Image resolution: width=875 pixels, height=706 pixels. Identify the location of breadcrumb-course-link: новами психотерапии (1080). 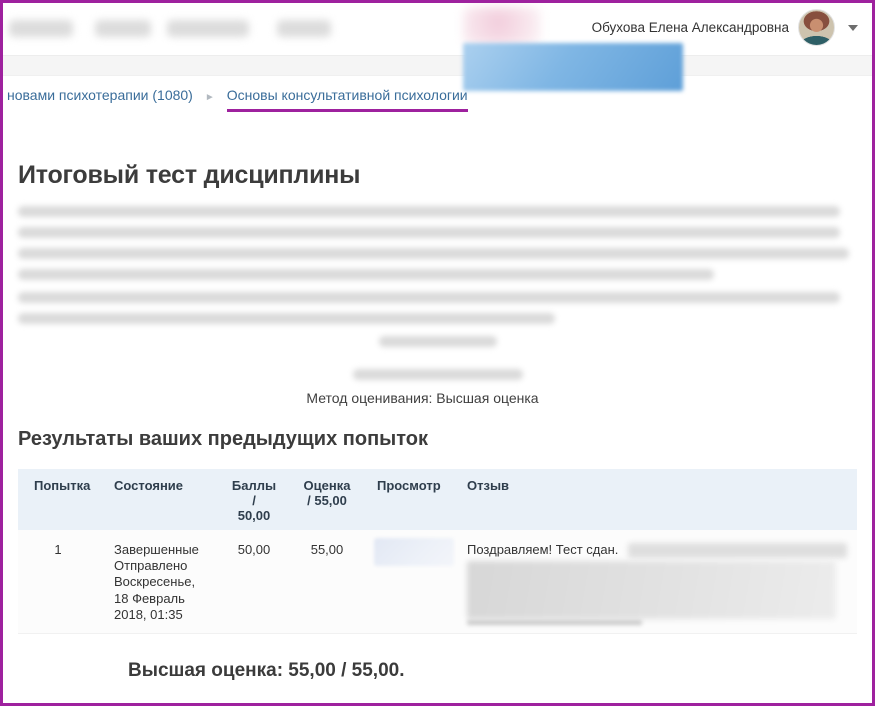
(100, 95).